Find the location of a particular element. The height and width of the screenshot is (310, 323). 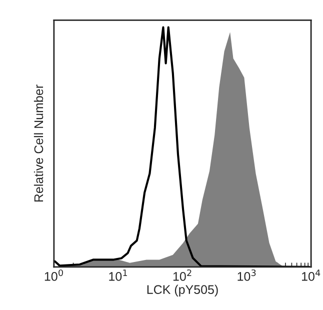

x-tick-label: 10$^{3}$ is located at coordinates (247, 275).